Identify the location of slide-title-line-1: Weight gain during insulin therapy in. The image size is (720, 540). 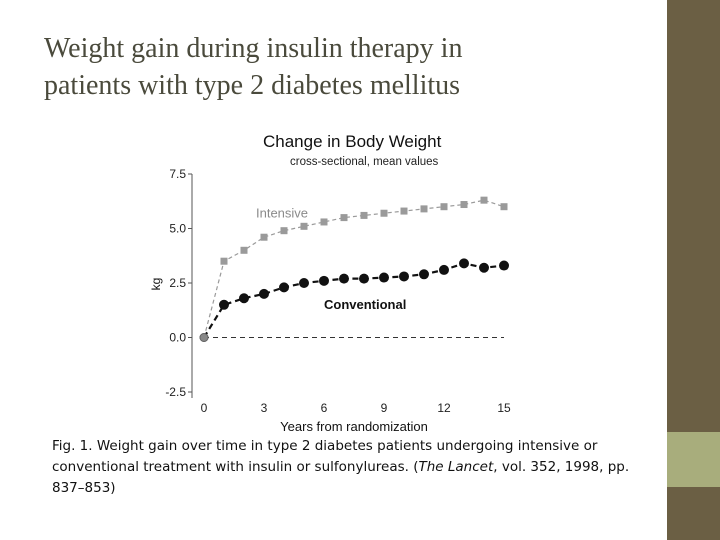
(253, 48).